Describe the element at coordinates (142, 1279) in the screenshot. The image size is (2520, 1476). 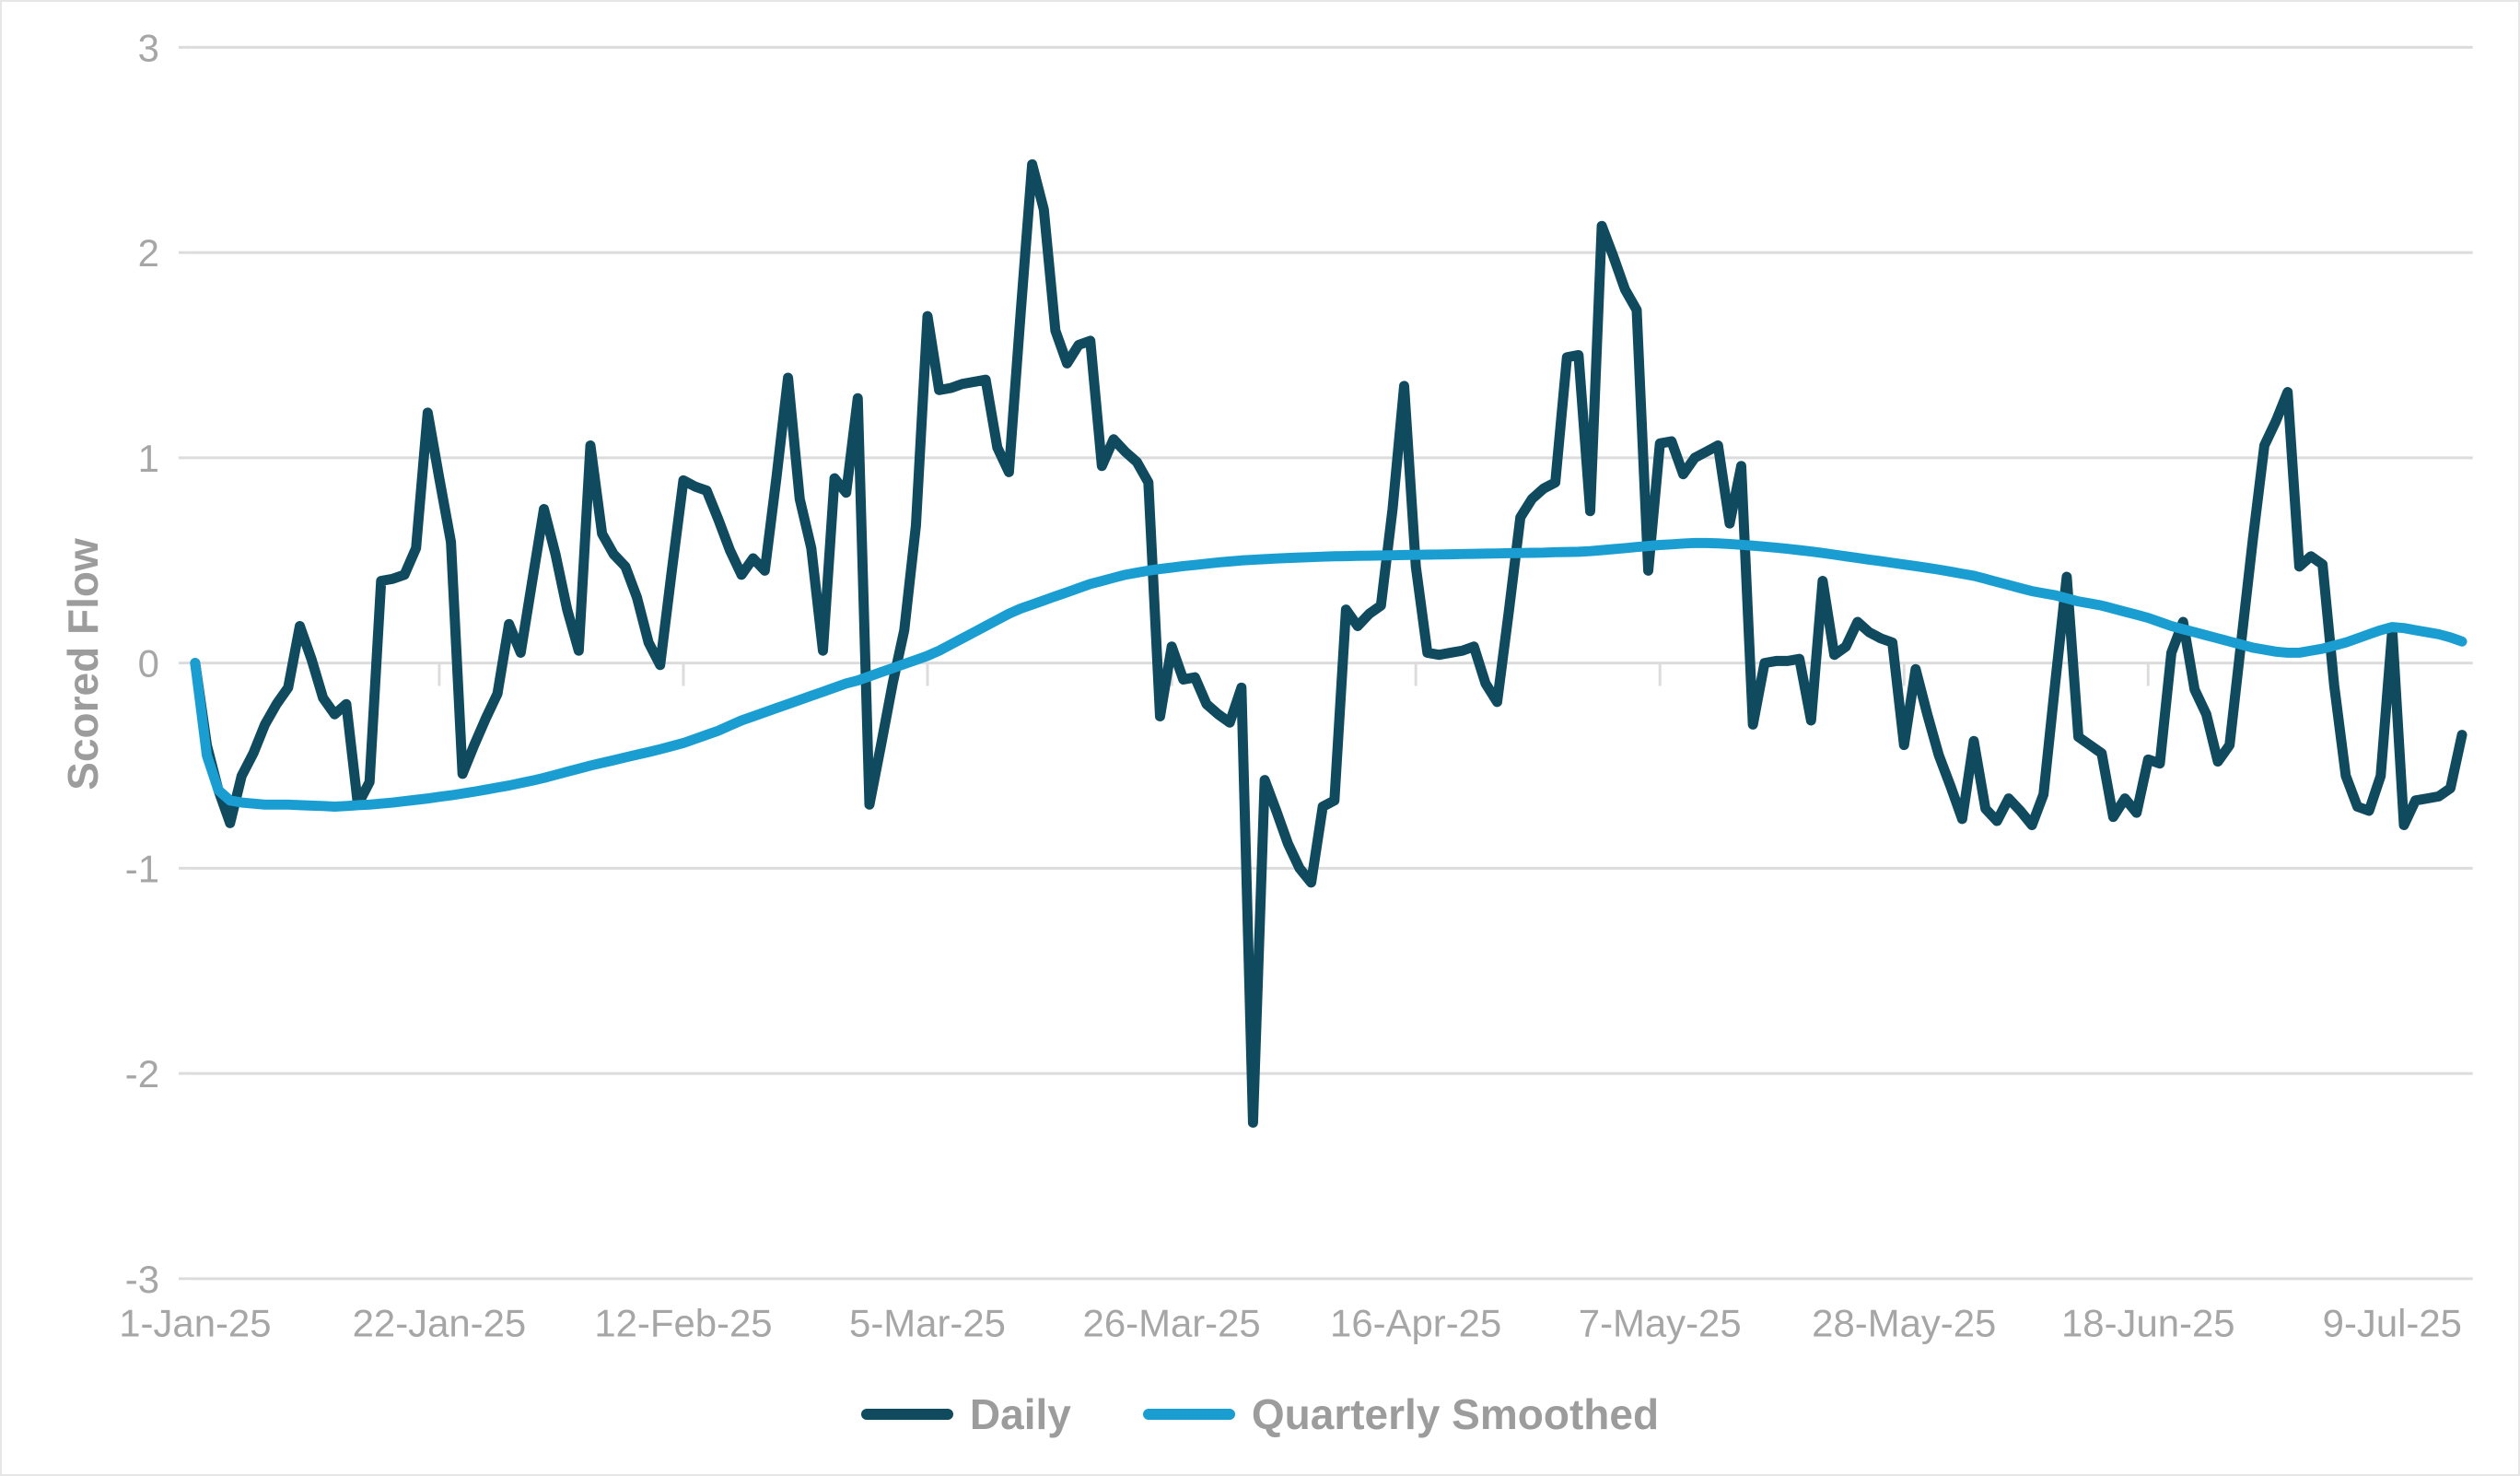
I see `y-tick-label: -3` at that location.